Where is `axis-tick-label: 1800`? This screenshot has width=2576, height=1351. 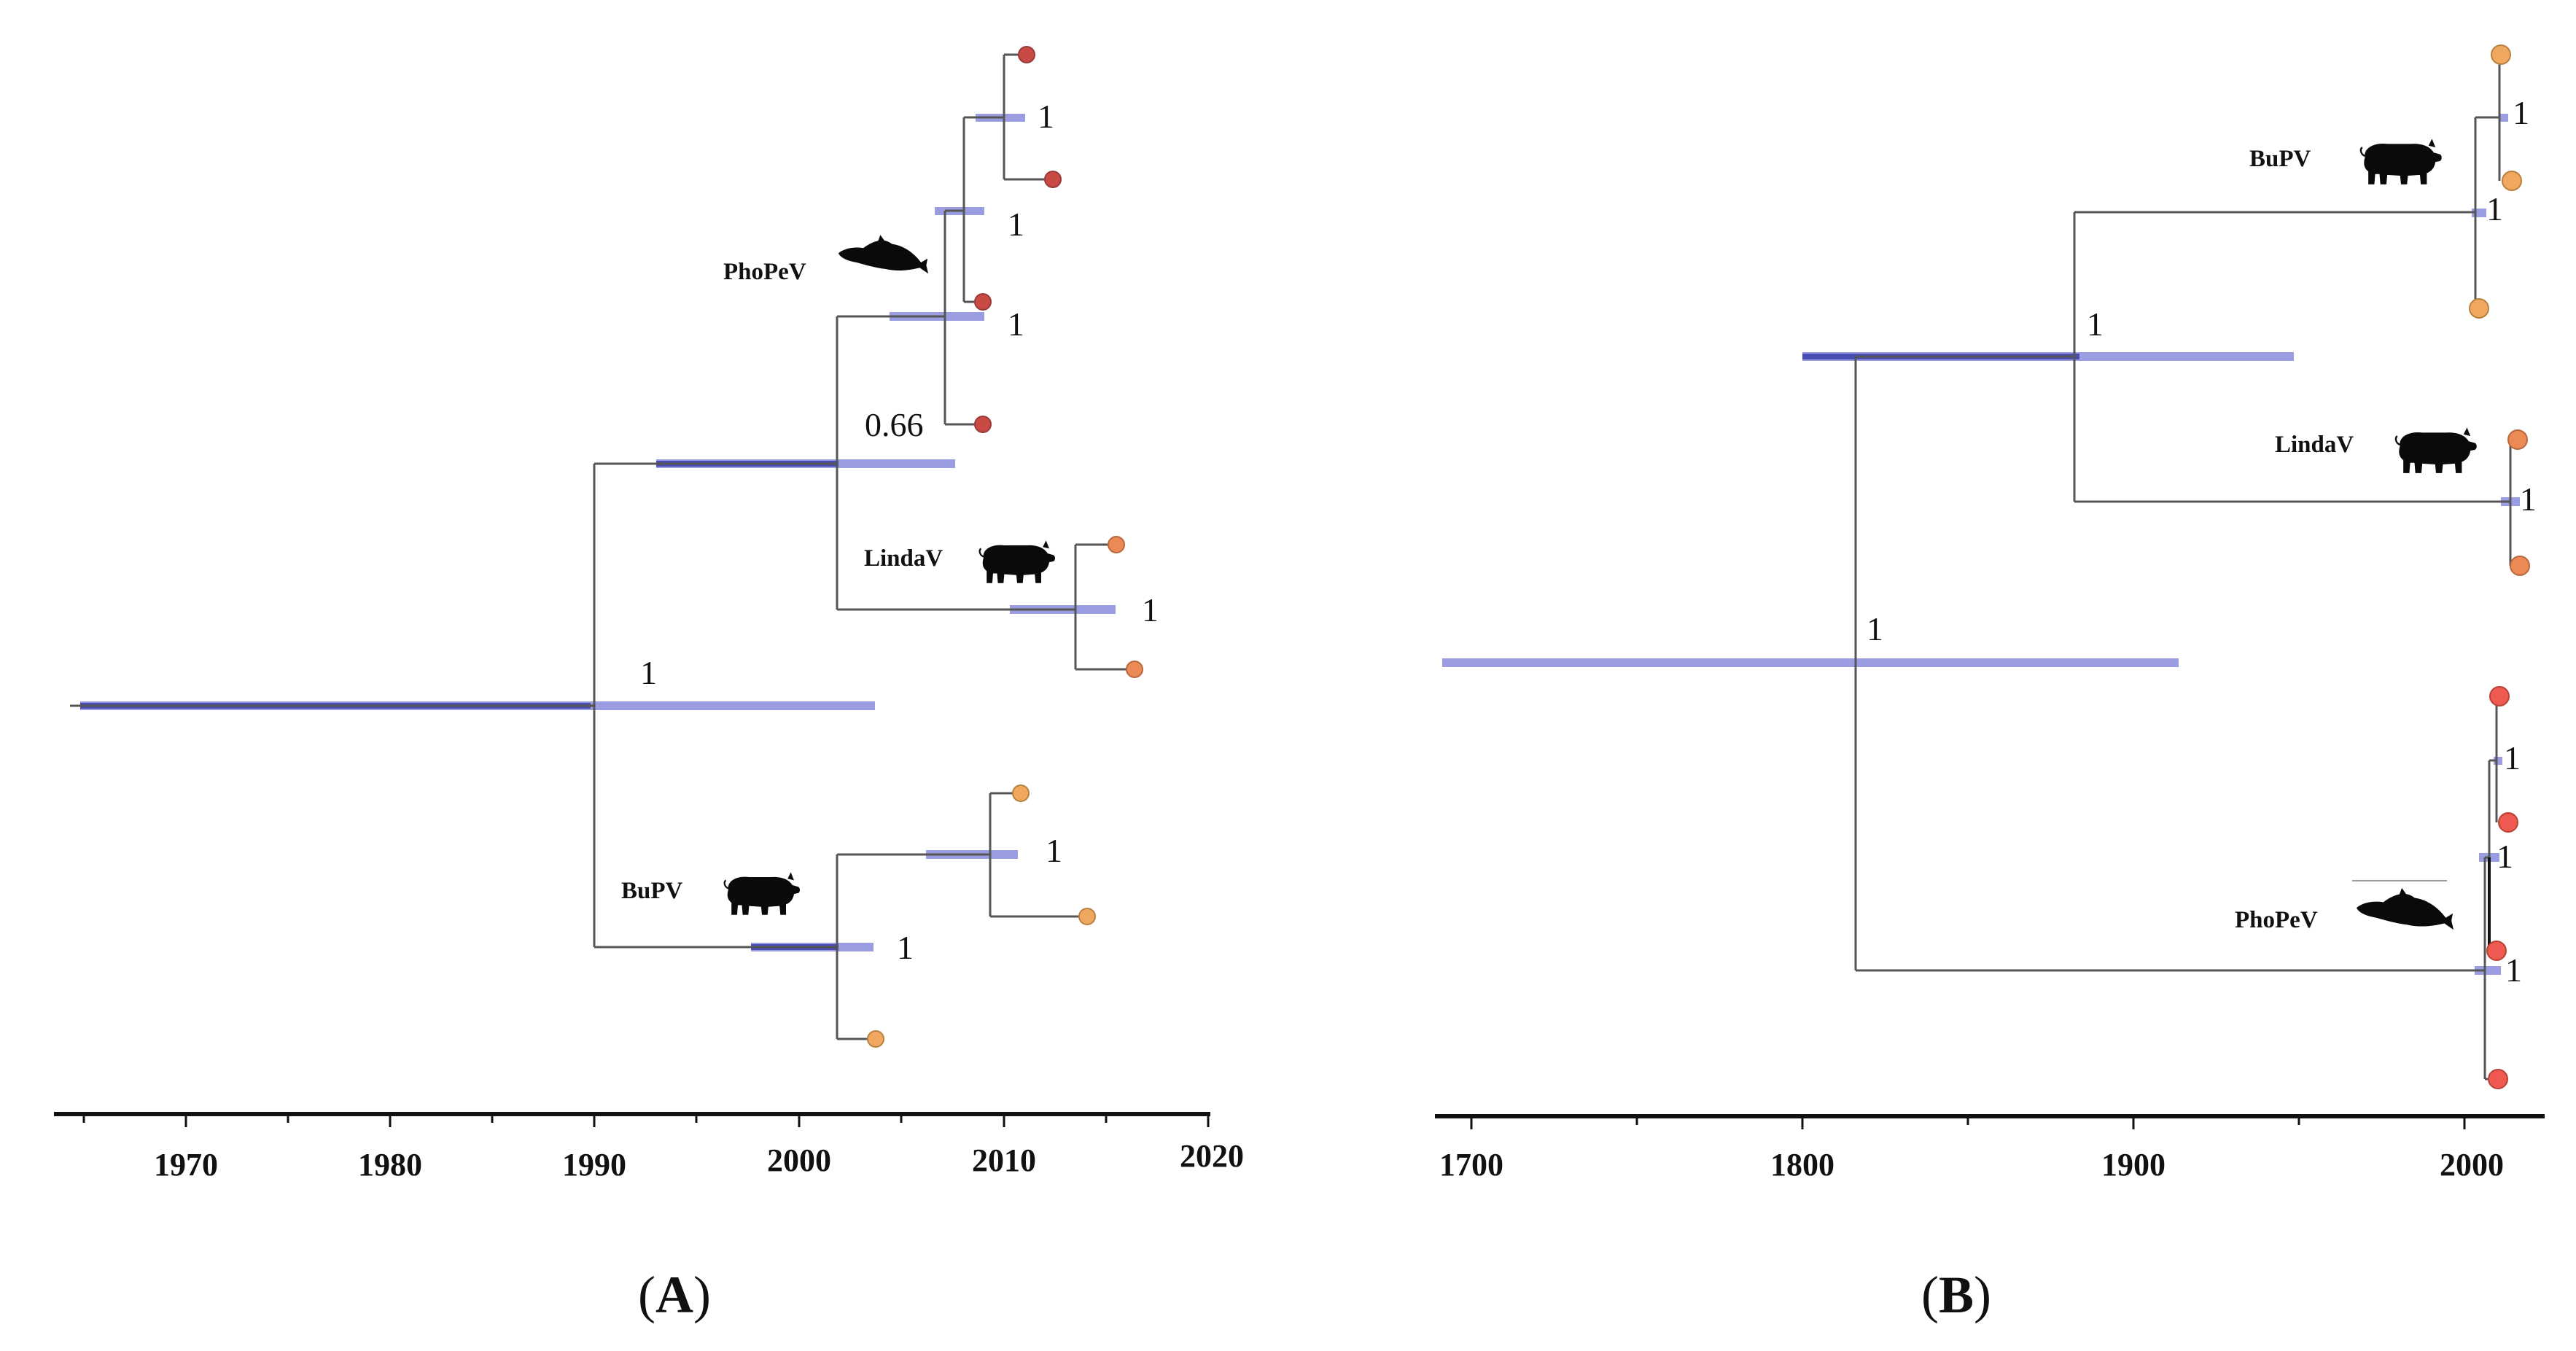 axis-tick-label: 1800 is located at coordinates (1802, 1165).